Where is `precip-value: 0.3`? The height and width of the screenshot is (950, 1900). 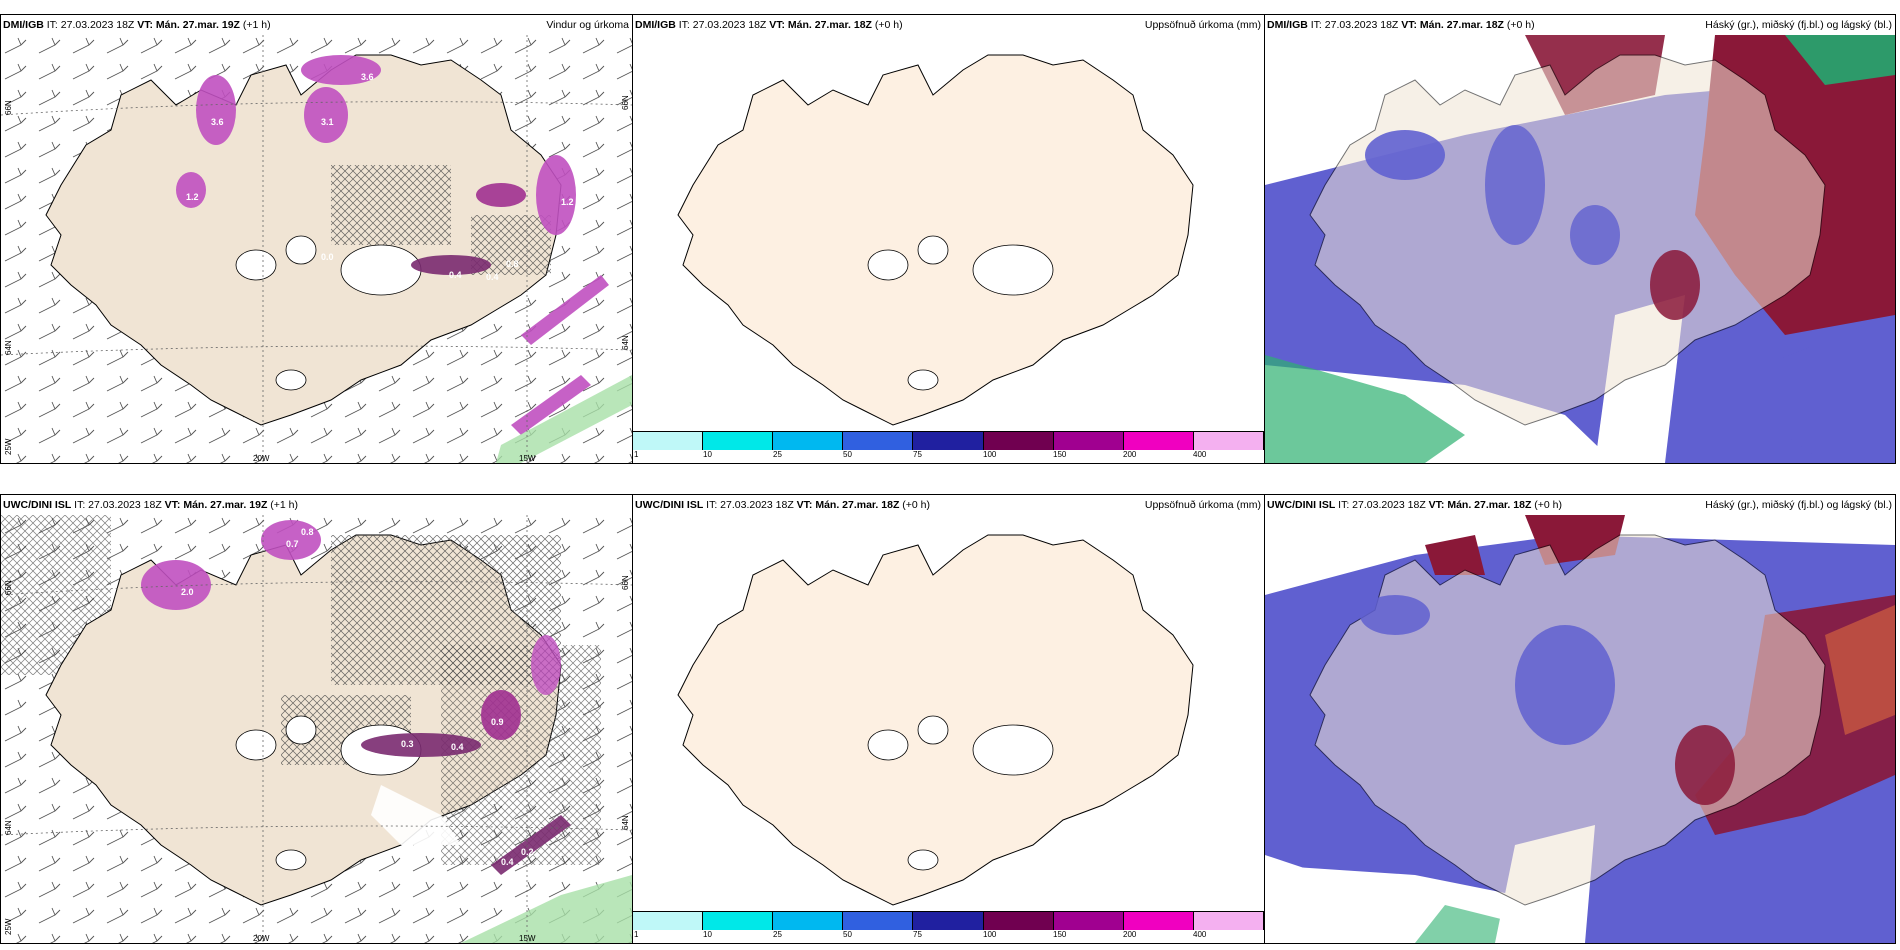 precip-value: 0.3 is located at coordinates (407, 744).